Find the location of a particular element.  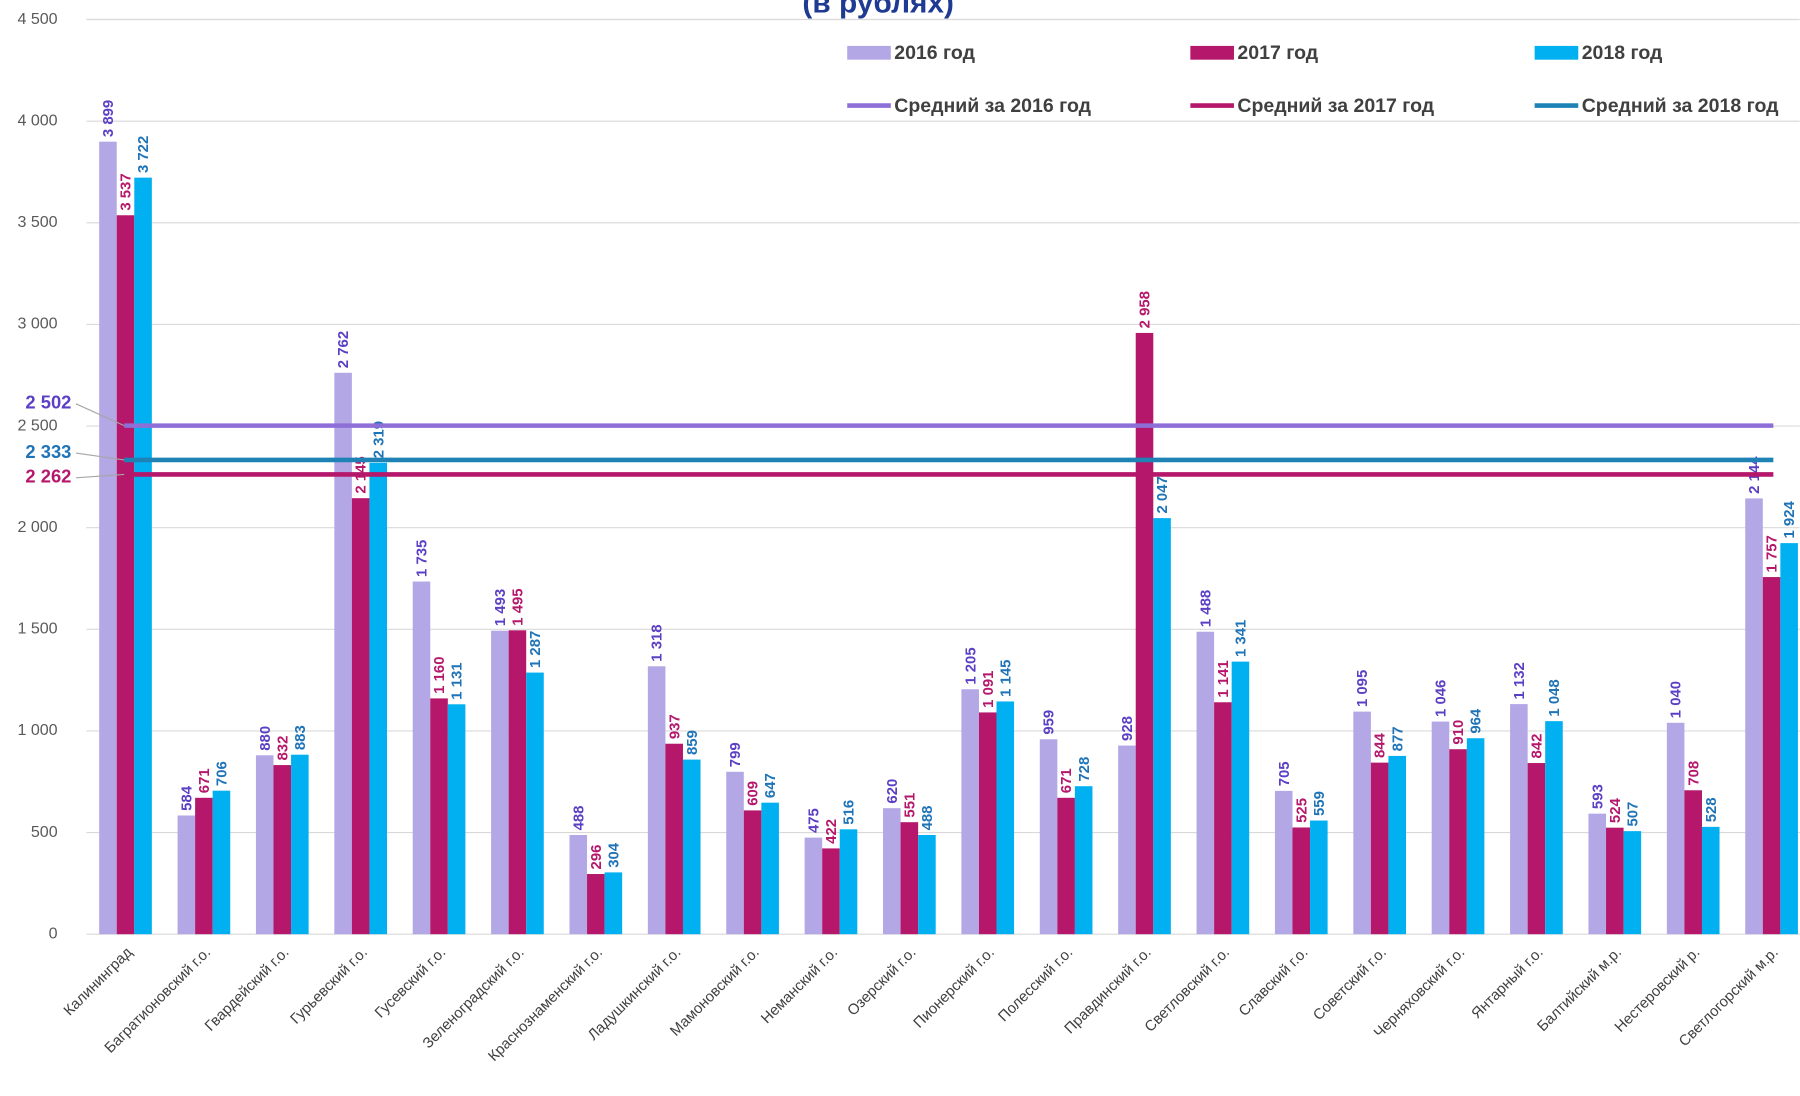

x-tick-label: Правдинский г.о. is located at coordinates (1108, 991).